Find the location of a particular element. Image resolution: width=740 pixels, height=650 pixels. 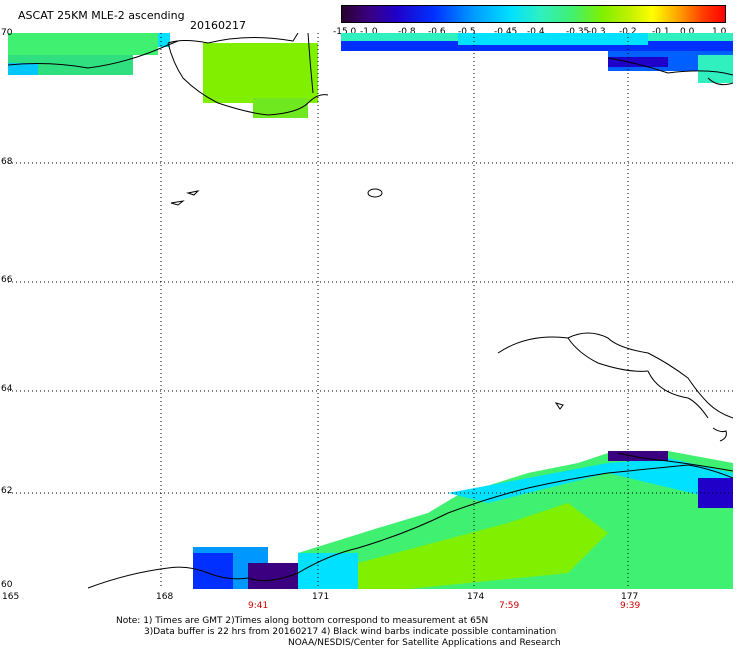

color-scale-bar is located at coordinates (533, 14).